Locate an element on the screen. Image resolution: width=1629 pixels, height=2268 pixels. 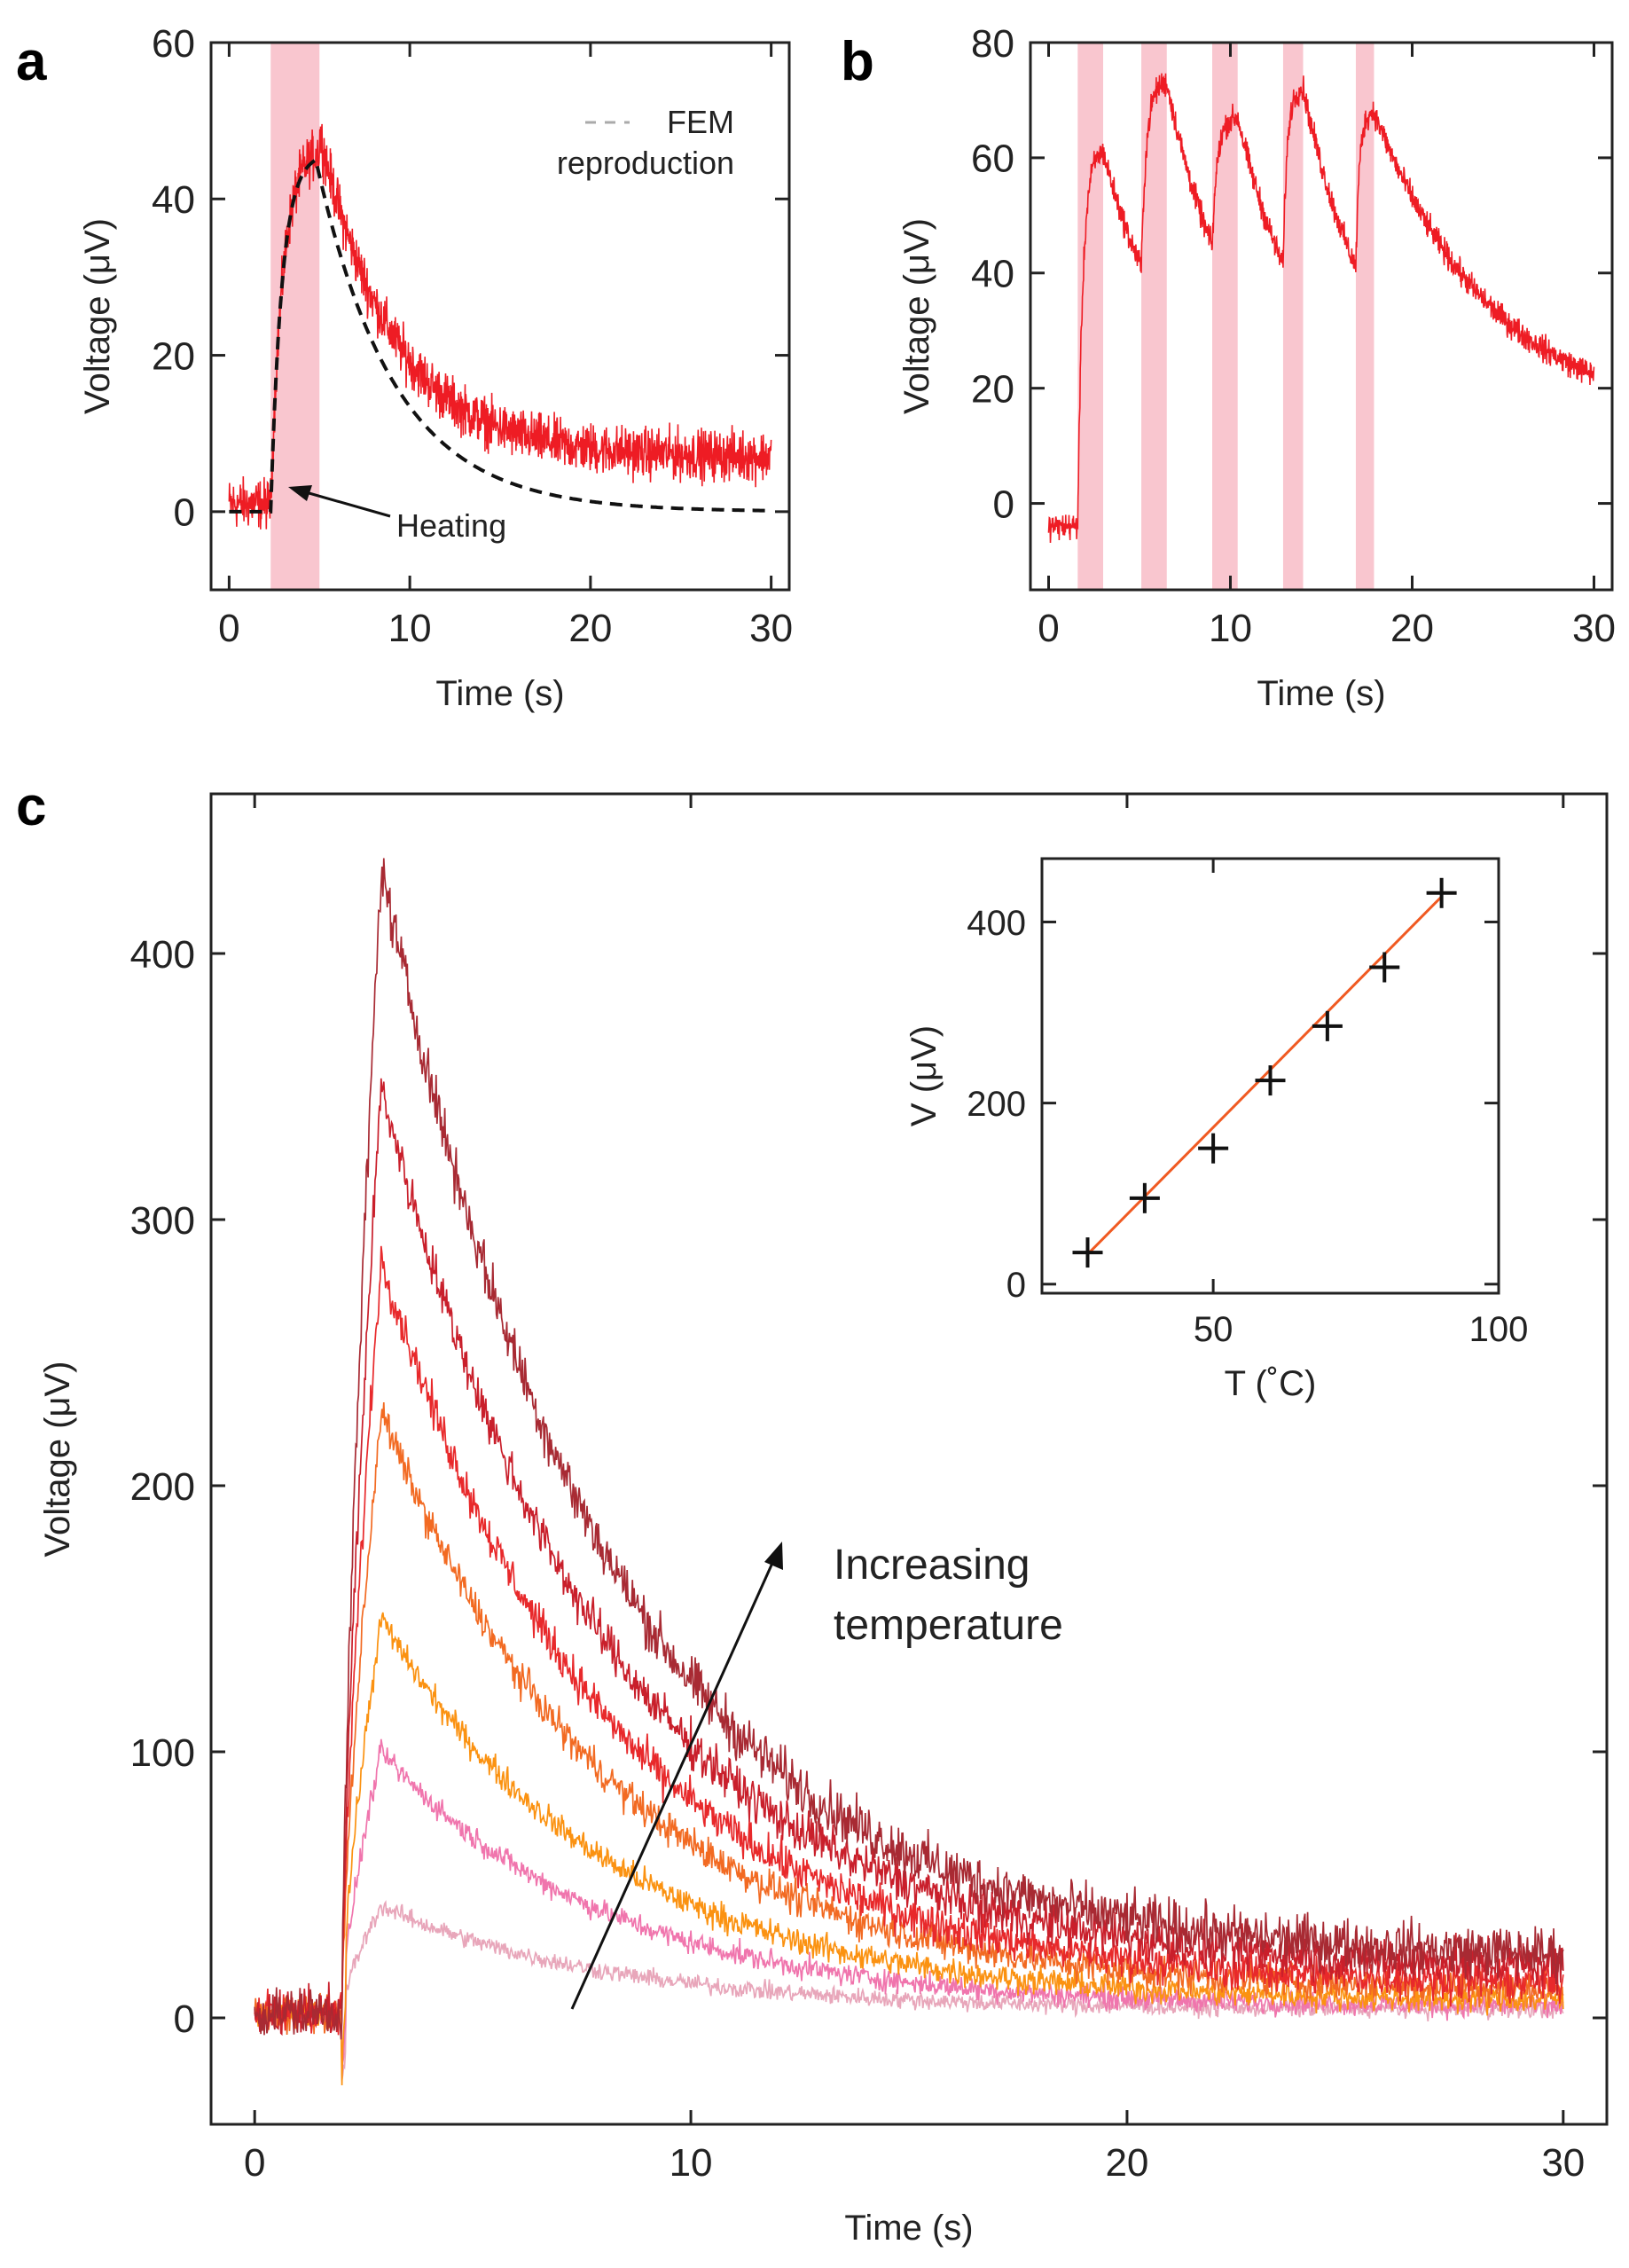
panel-c-ytick-label: 200 is located at coordinates (162, 1487).